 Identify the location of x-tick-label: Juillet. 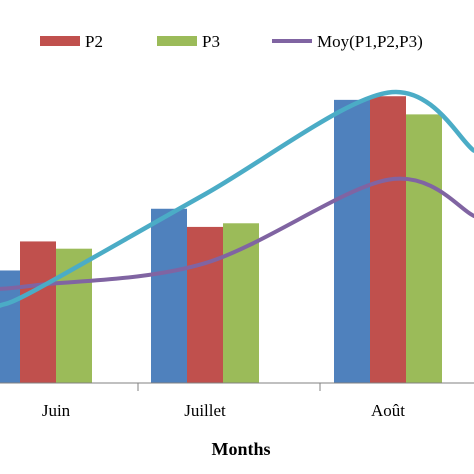
(205, 410).